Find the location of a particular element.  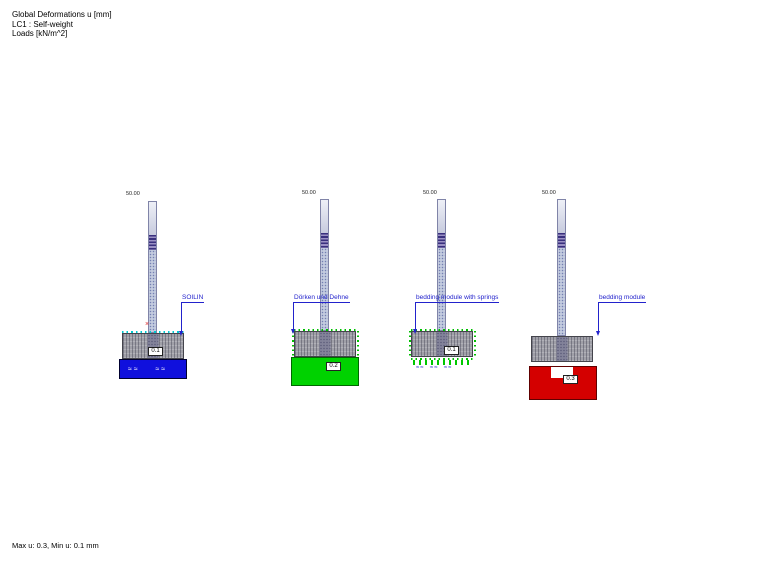

support-label: SOILIN is located at coordinates (193, 298).